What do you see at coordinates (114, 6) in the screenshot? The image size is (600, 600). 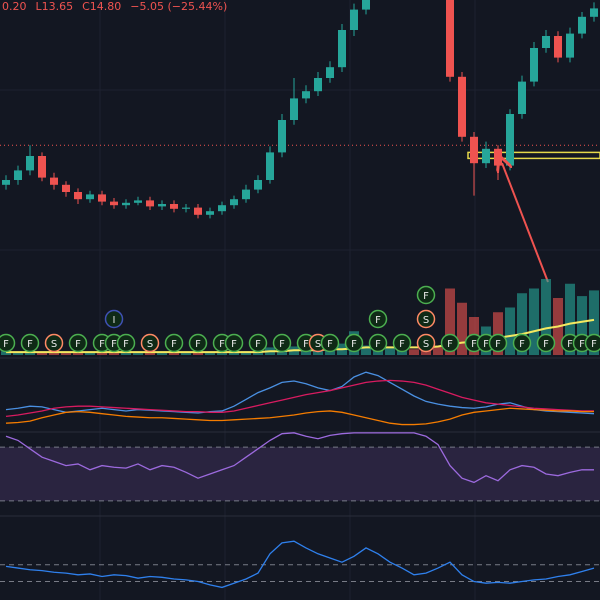 I see `header: 0.20 L13.65 C14.80 −5.05 (−25.44%)` at bounding box center [114, 6].